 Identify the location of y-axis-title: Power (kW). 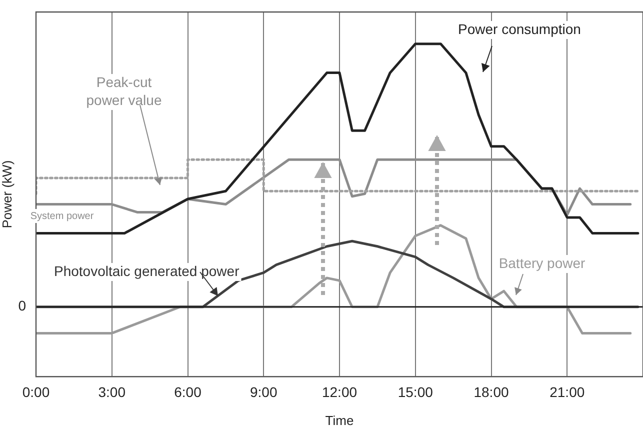
(7, 194).